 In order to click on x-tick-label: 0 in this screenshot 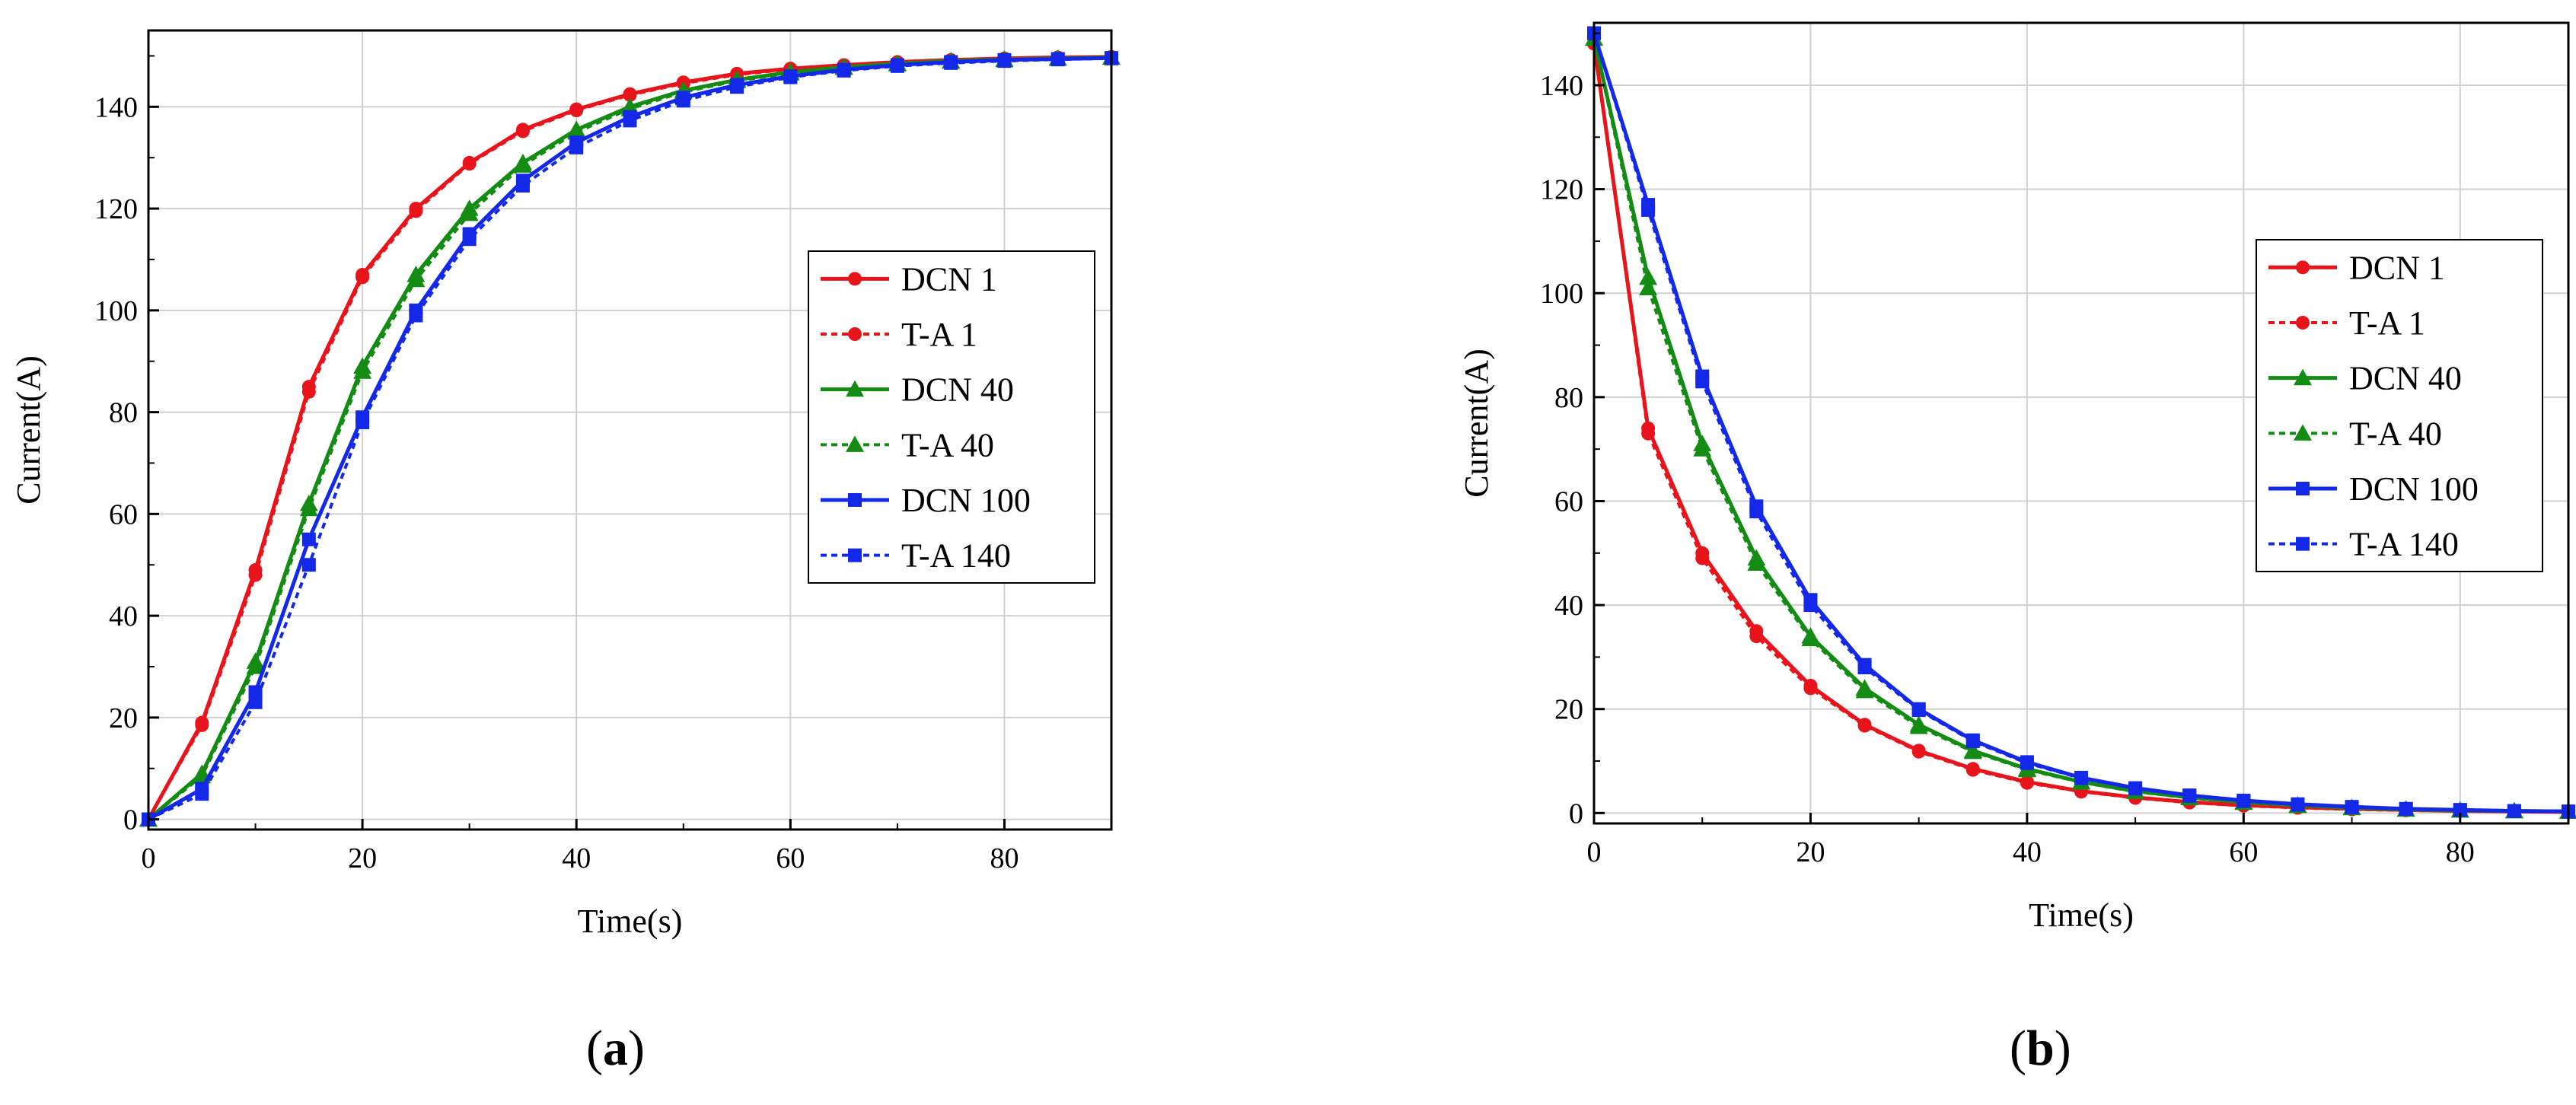, I will do `click(1595, 852)`.